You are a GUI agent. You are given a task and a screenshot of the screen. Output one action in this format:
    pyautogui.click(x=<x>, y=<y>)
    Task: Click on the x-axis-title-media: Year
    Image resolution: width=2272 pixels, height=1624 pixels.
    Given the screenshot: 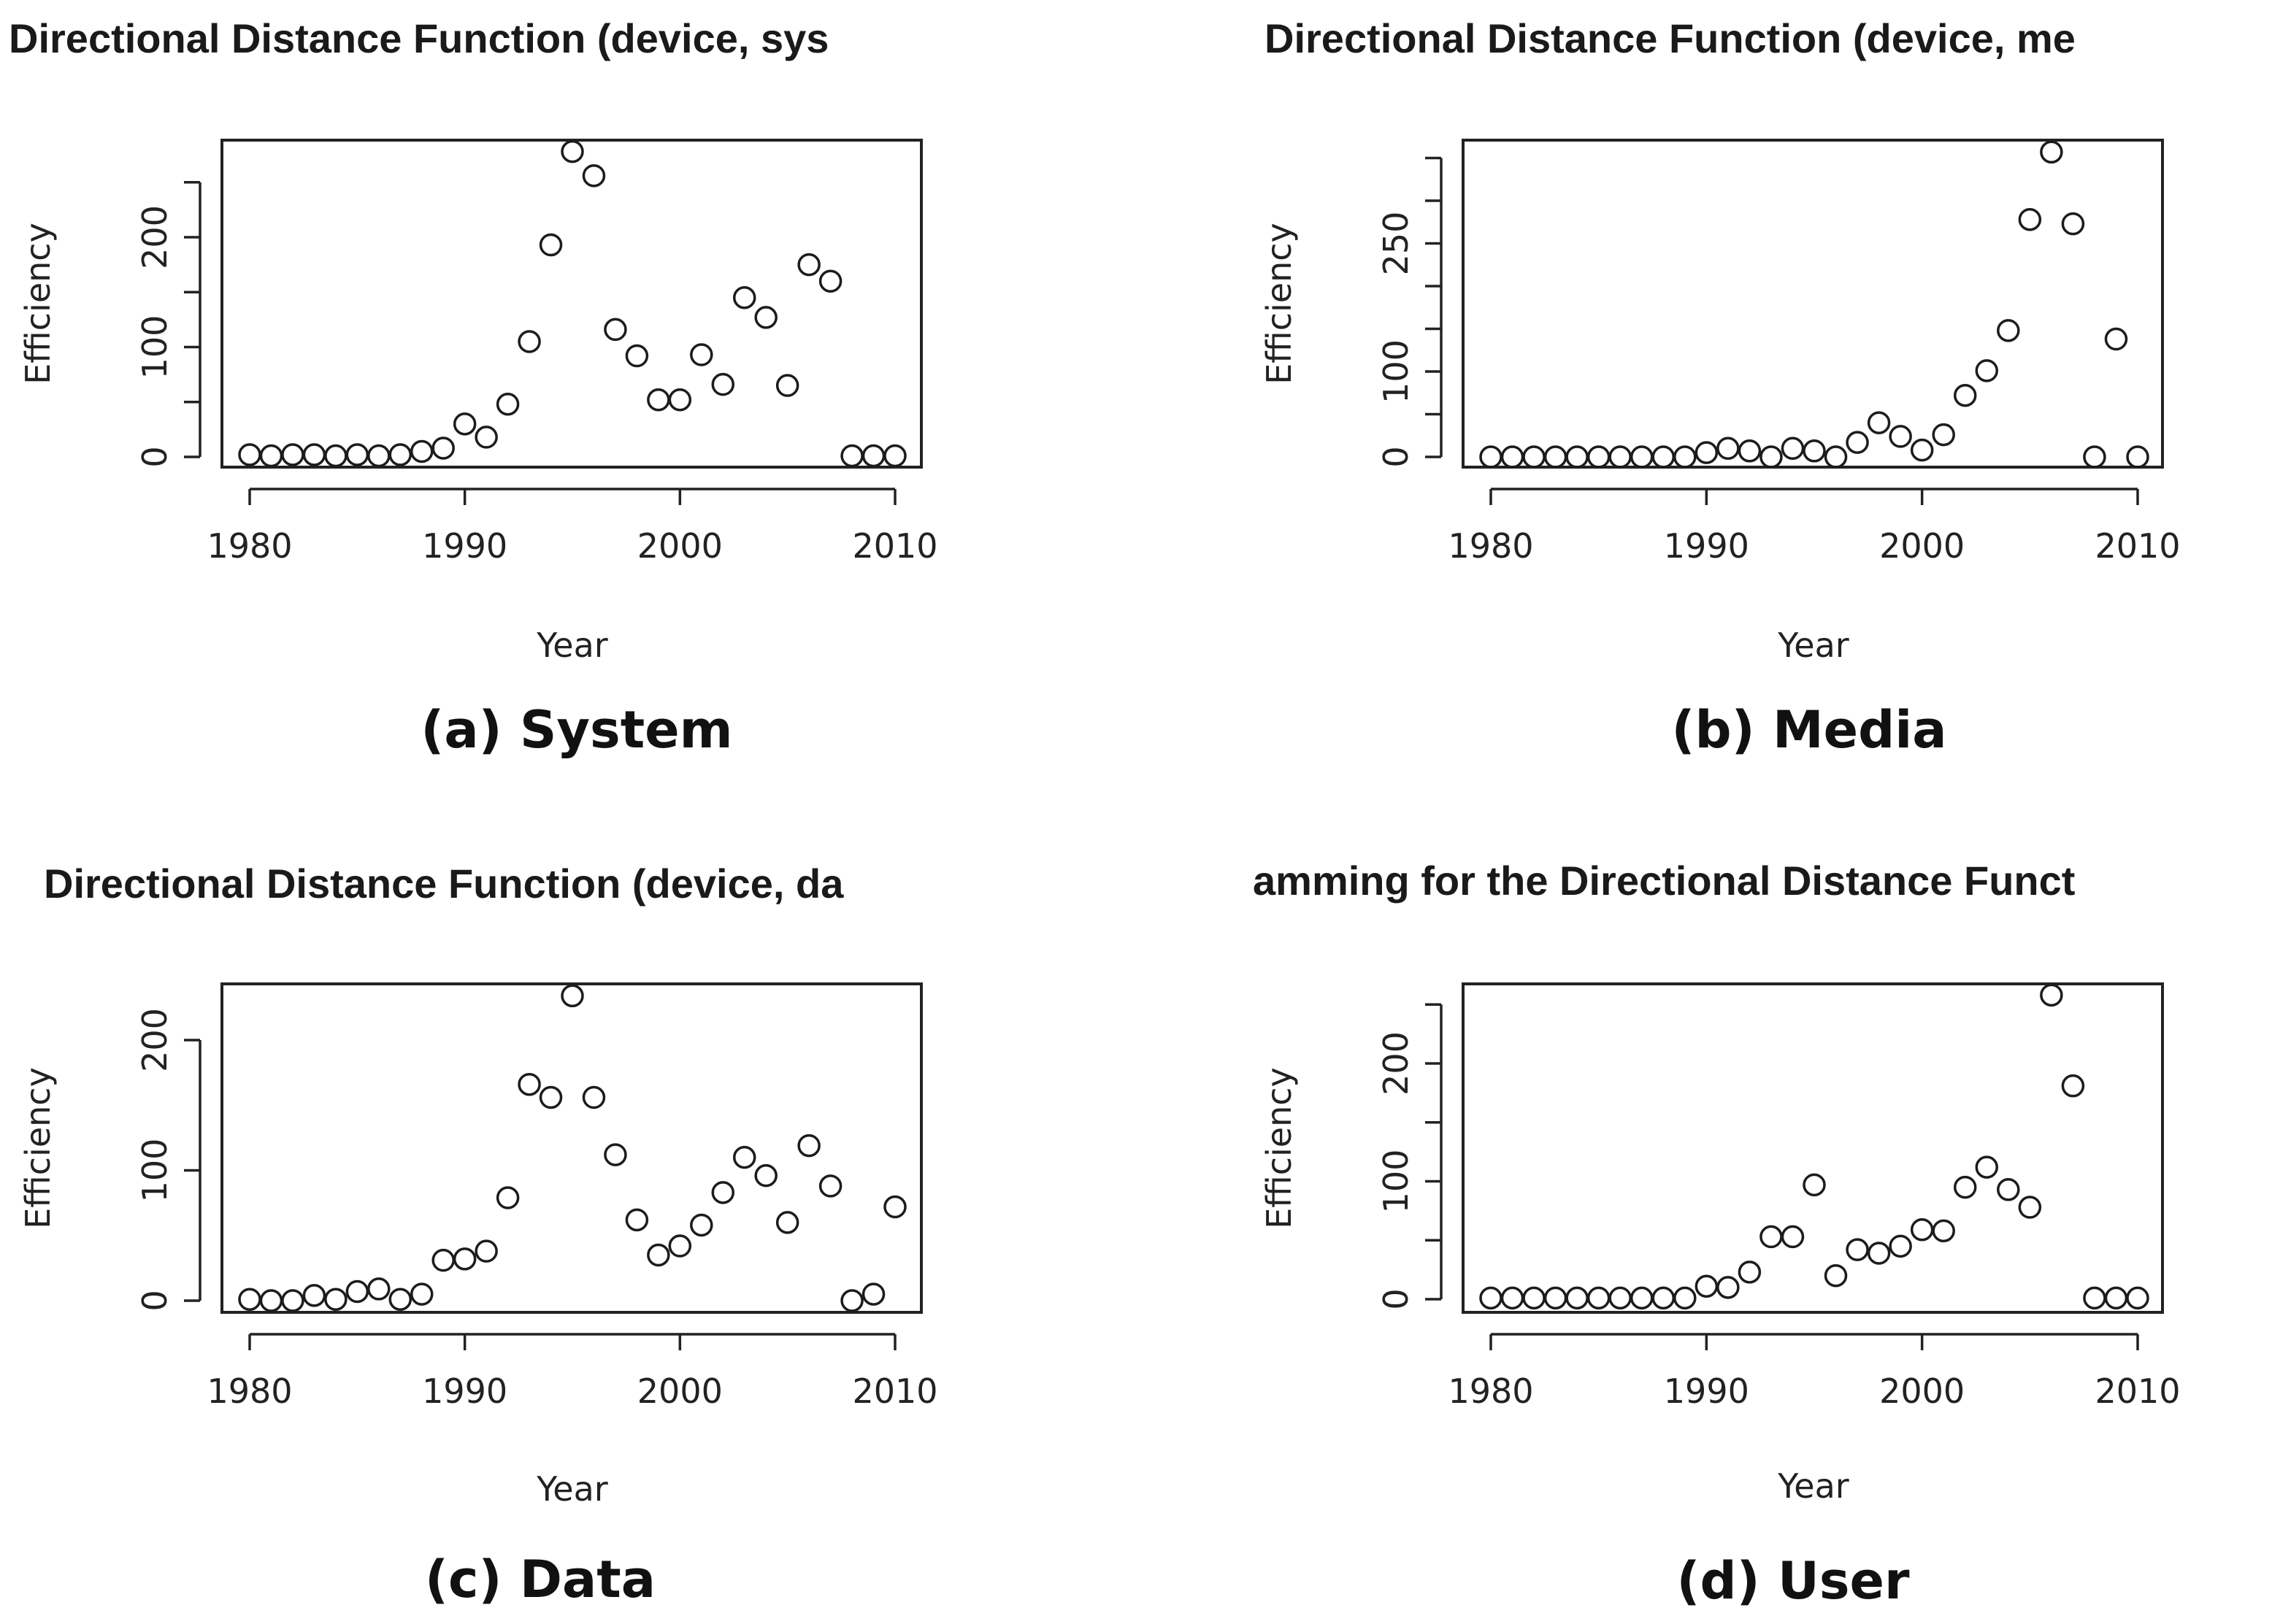 What is the action you would take?
    pyautogui.click(x=1813, y=645)
    